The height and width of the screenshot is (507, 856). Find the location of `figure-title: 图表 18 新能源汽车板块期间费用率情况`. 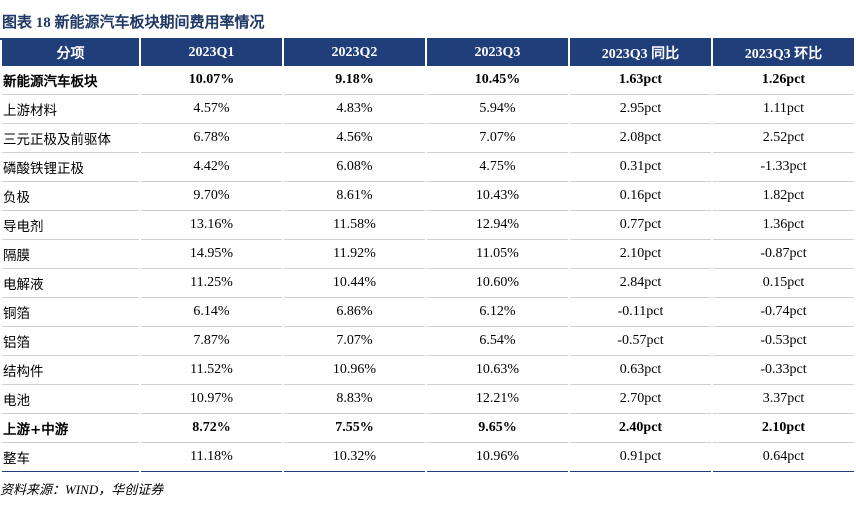

figure-title: 图表 18 新能源汽车板块期间费用率情况 is located at coordinates (133, 23).